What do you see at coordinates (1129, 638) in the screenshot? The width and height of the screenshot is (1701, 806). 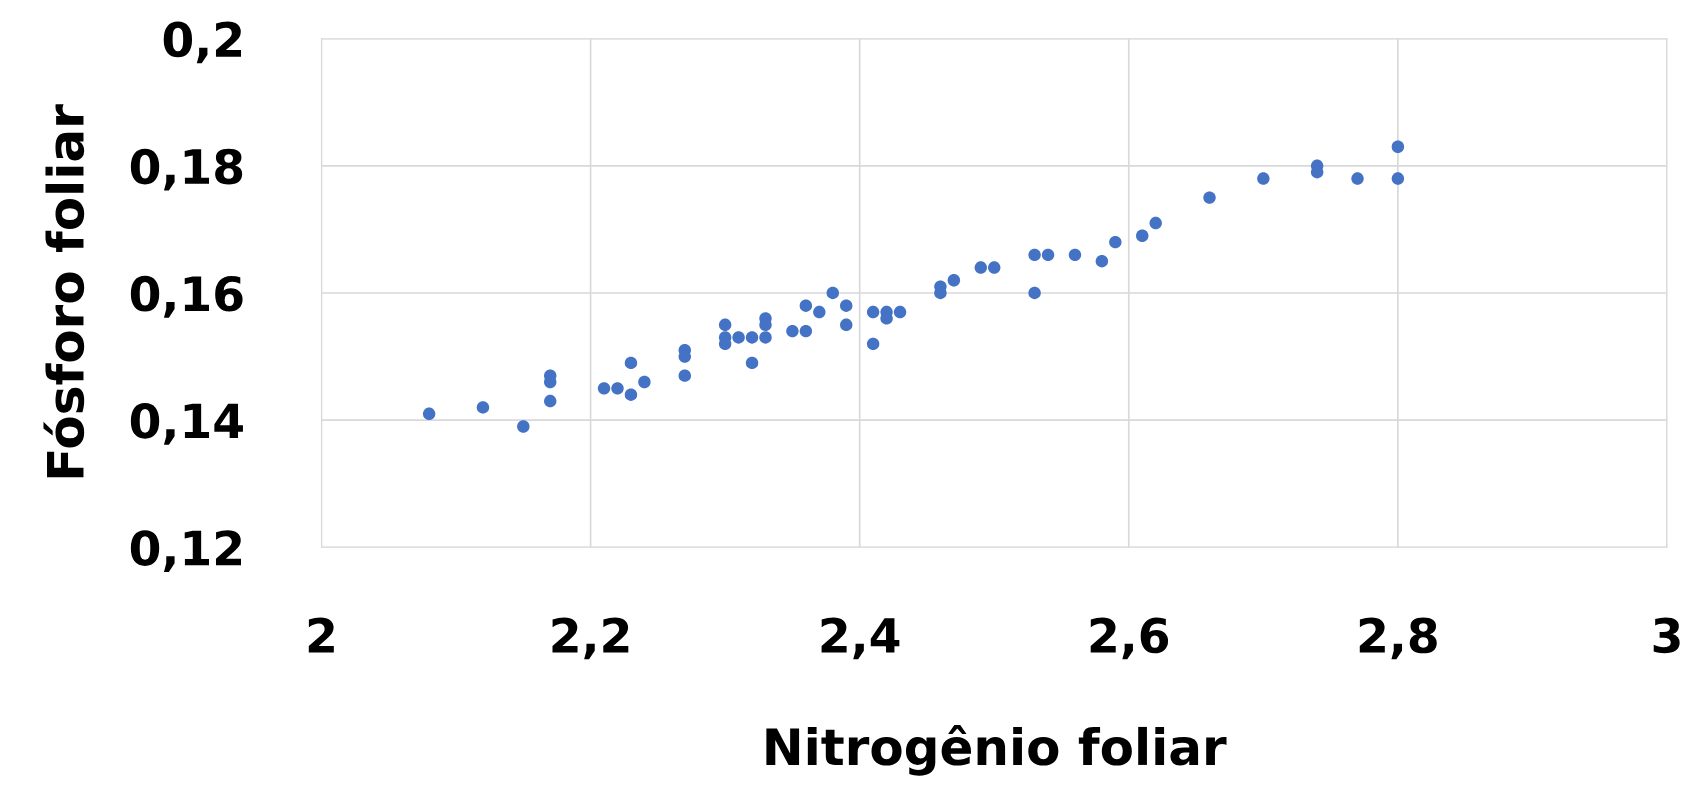 I see `x-tick-label: 2,6` at bounding box center [1129, 638].